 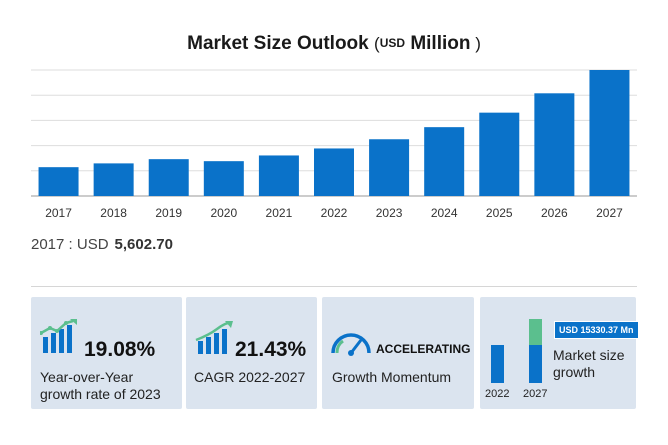 What do you see at coordinates (589, 355) in the screenshot?
I see `size-caption-line1: Market size` at bounding box center [589, 355].